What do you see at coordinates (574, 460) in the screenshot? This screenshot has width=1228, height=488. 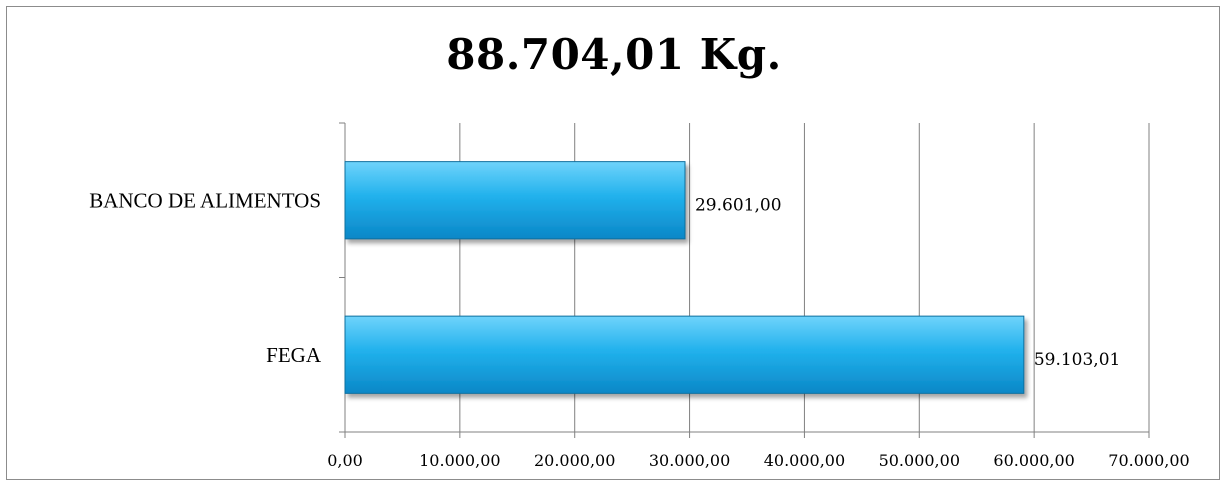 I see `x-tick-label: 20.000,00` at bounding box center [574, 460].